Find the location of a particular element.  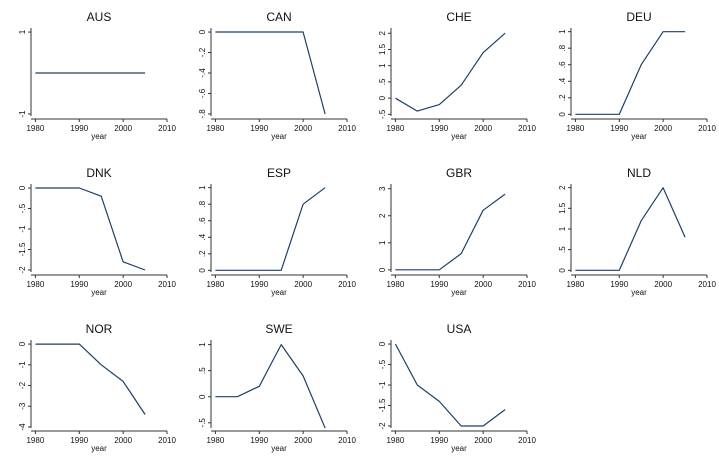

panel-title: USA is located at coordinates (459, 329).